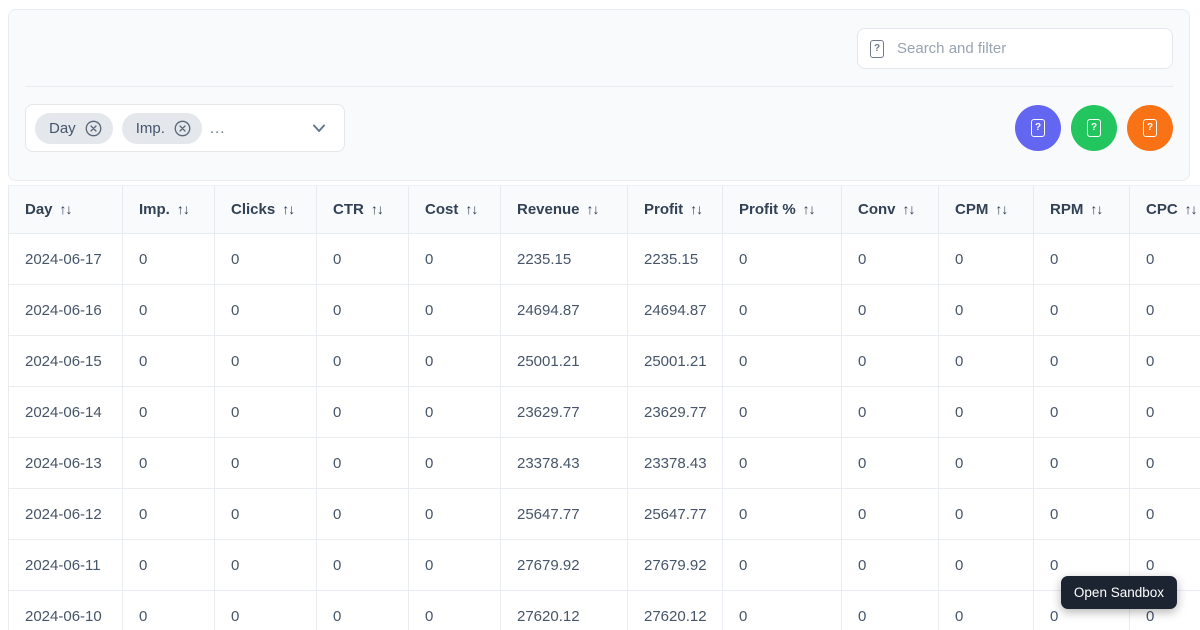 The image size is (1200, 630). Describe the element at coordinates (877, 48) in the screenshot. I see `search-icon: ?` at that location.